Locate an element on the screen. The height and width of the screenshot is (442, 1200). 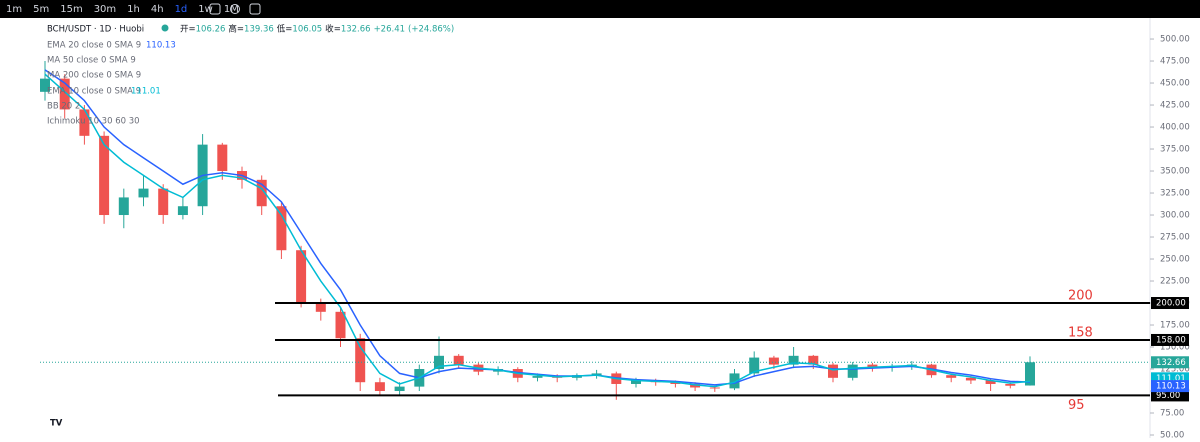
interval: 5m is located at coordinates (41, 9).